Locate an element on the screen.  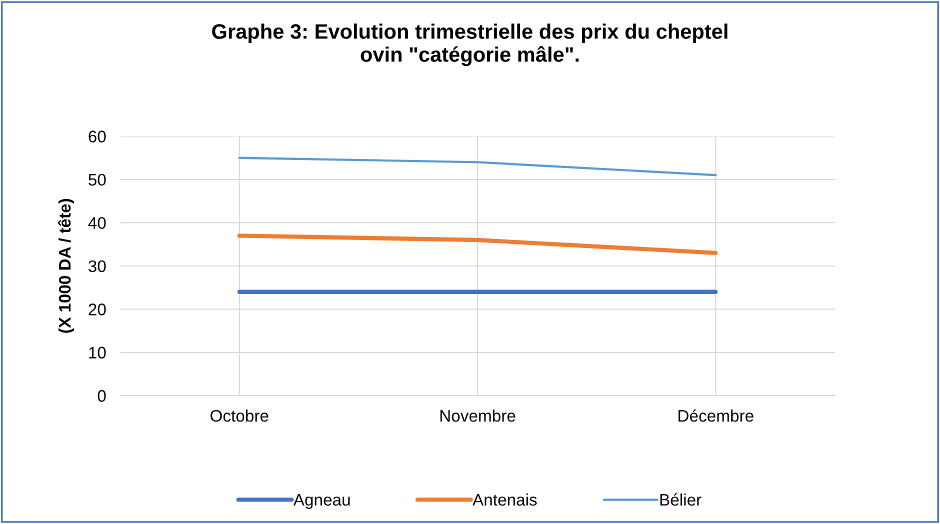
y-tick-label: 10 is located at coordinates (97, 352).